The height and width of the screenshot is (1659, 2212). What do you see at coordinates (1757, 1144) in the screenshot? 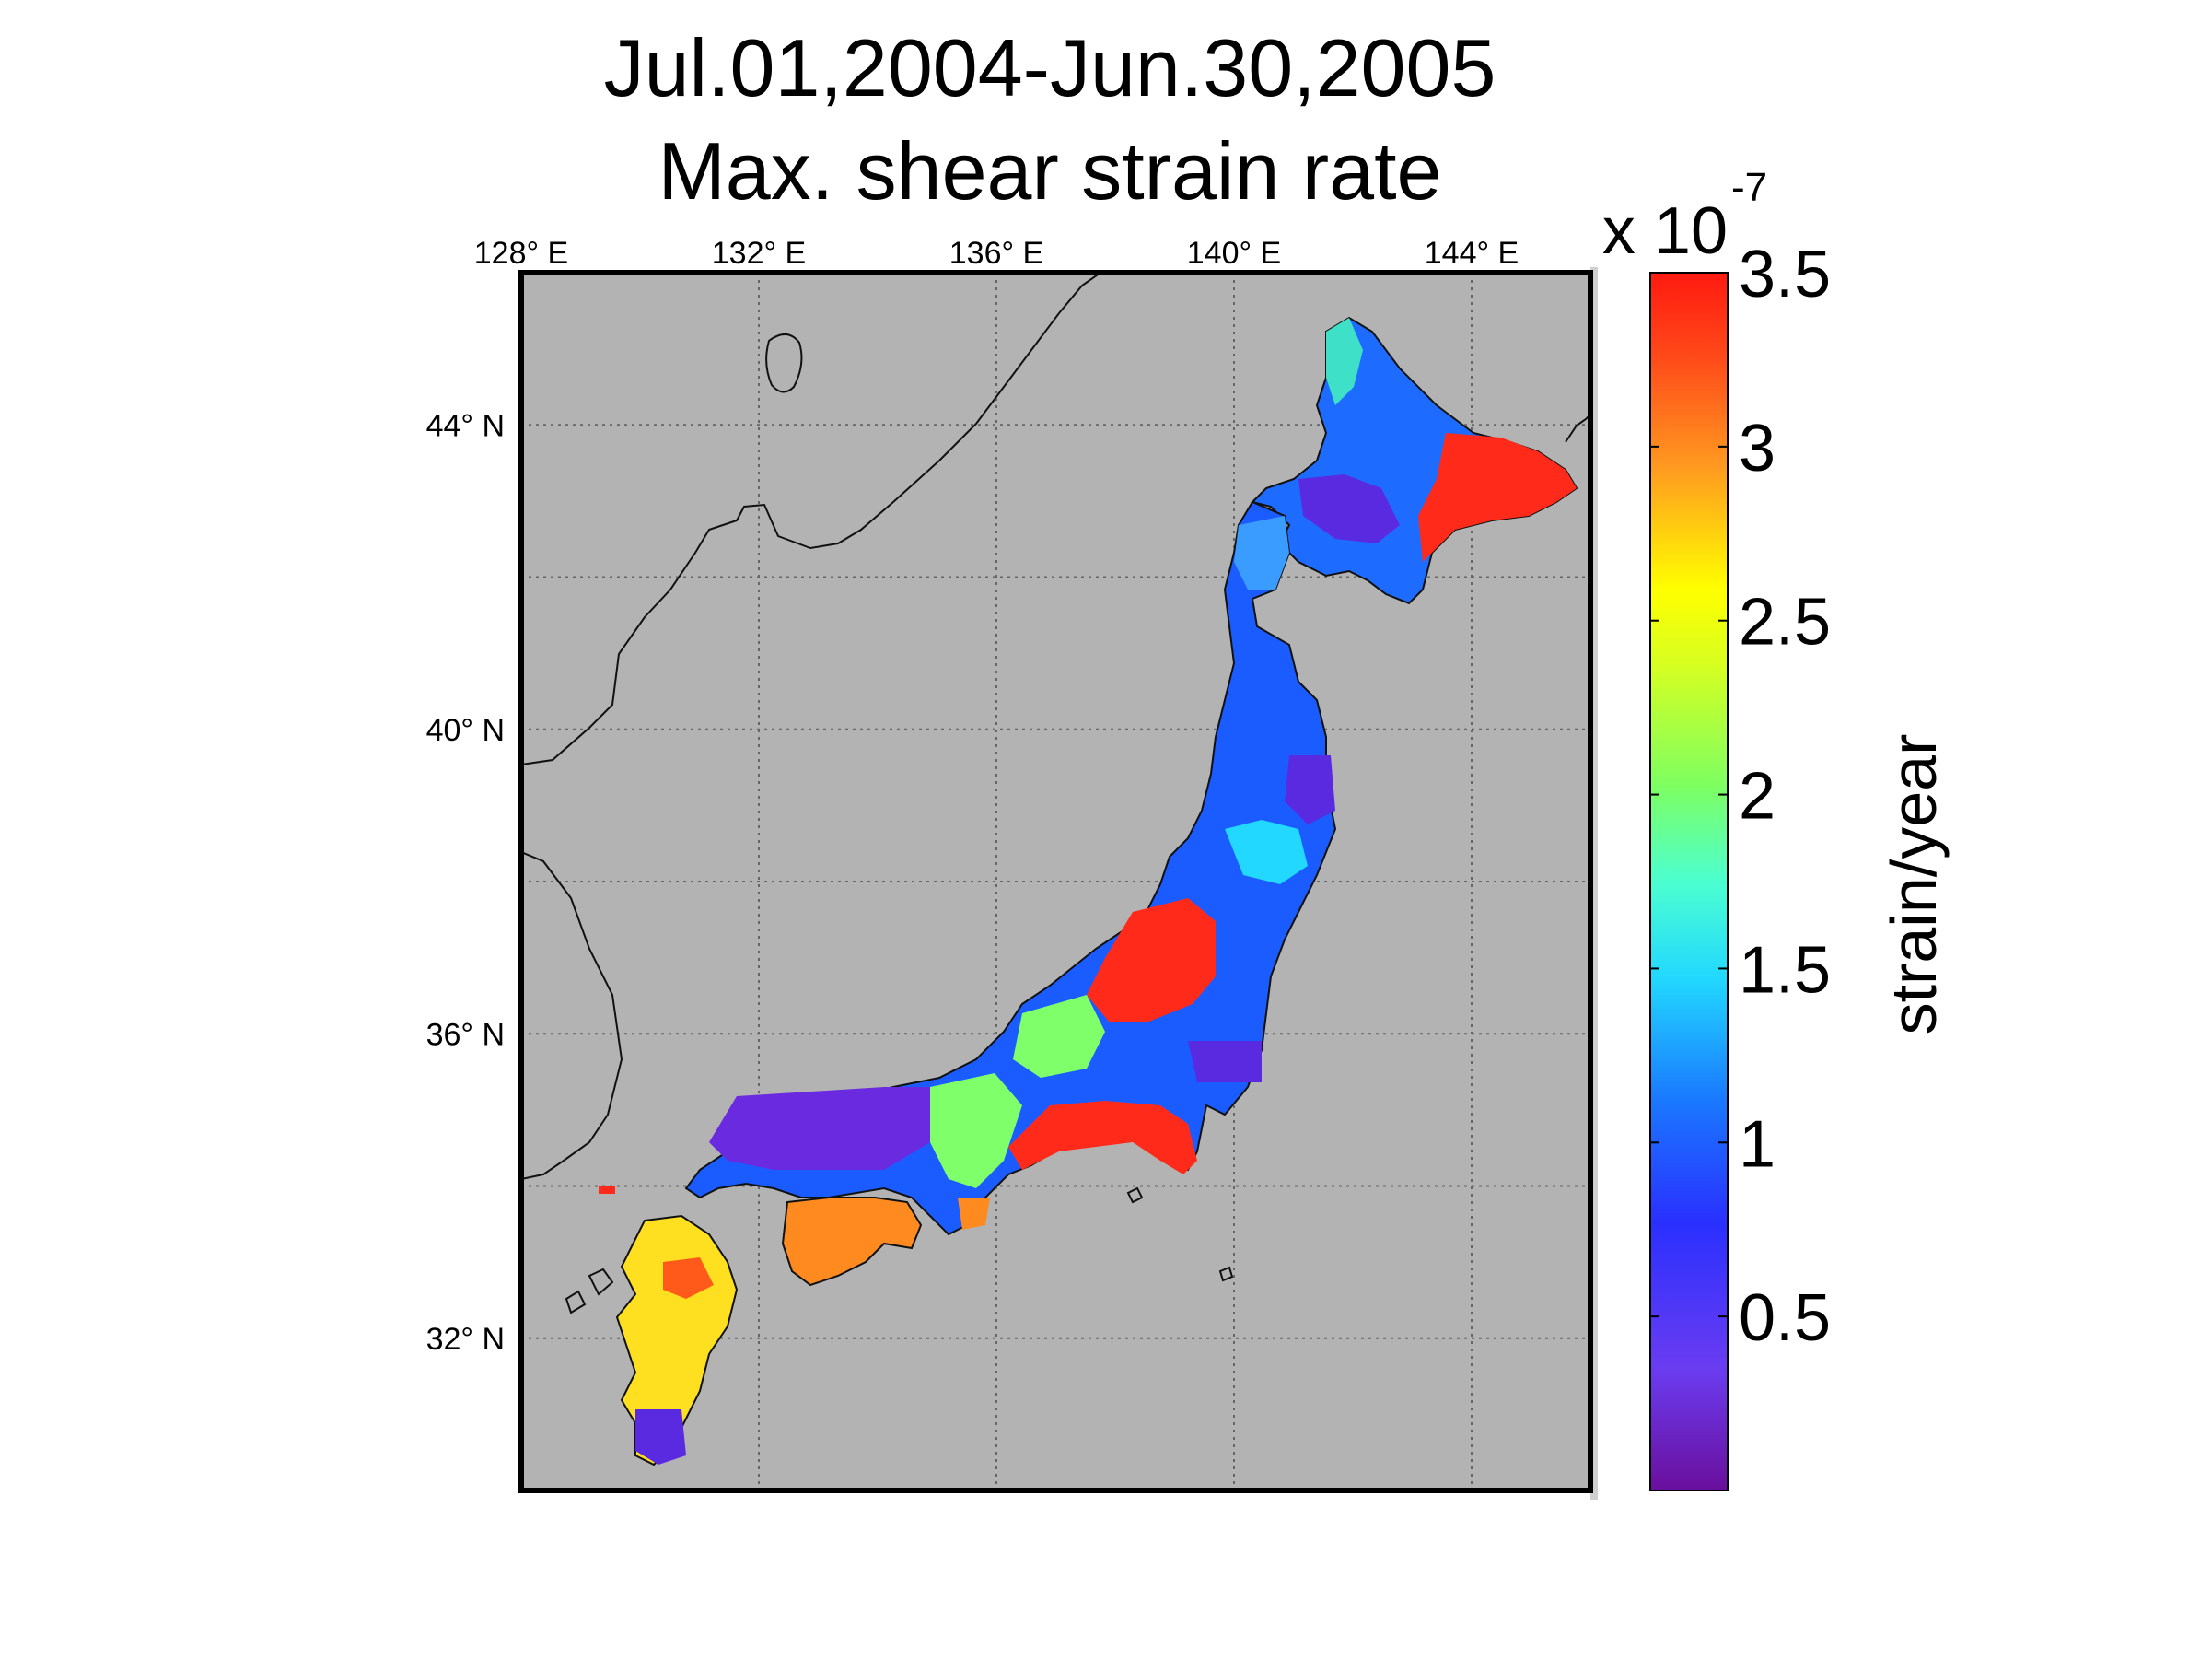
I see `colorbar-tick-label: 1` at bounding box center [1757, 1144].